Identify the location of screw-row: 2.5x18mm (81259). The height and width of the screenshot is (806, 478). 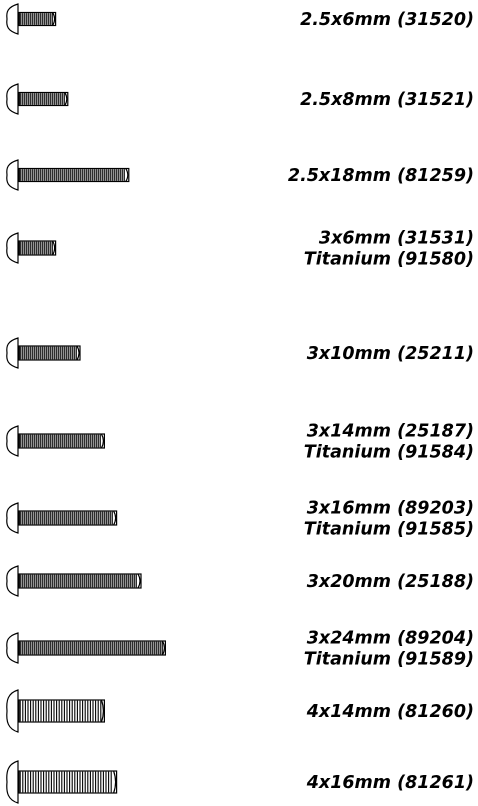
(240, 175).